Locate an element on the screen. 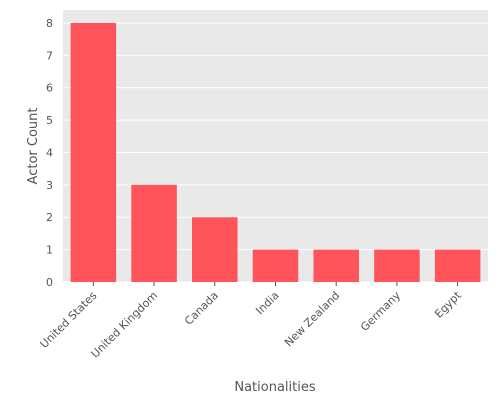 The width and height of the screenshot is (500, 400). y-tick-label: 6 is located at coordinates (49, 88).